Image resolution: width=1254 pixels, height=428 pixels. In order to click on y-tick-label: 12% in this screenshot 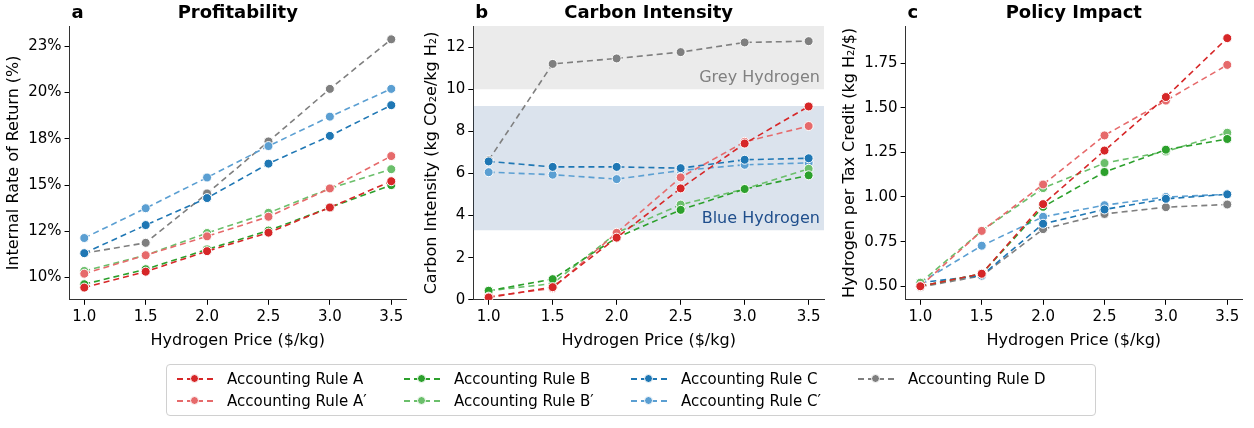, I will do `click(45, 230)`.